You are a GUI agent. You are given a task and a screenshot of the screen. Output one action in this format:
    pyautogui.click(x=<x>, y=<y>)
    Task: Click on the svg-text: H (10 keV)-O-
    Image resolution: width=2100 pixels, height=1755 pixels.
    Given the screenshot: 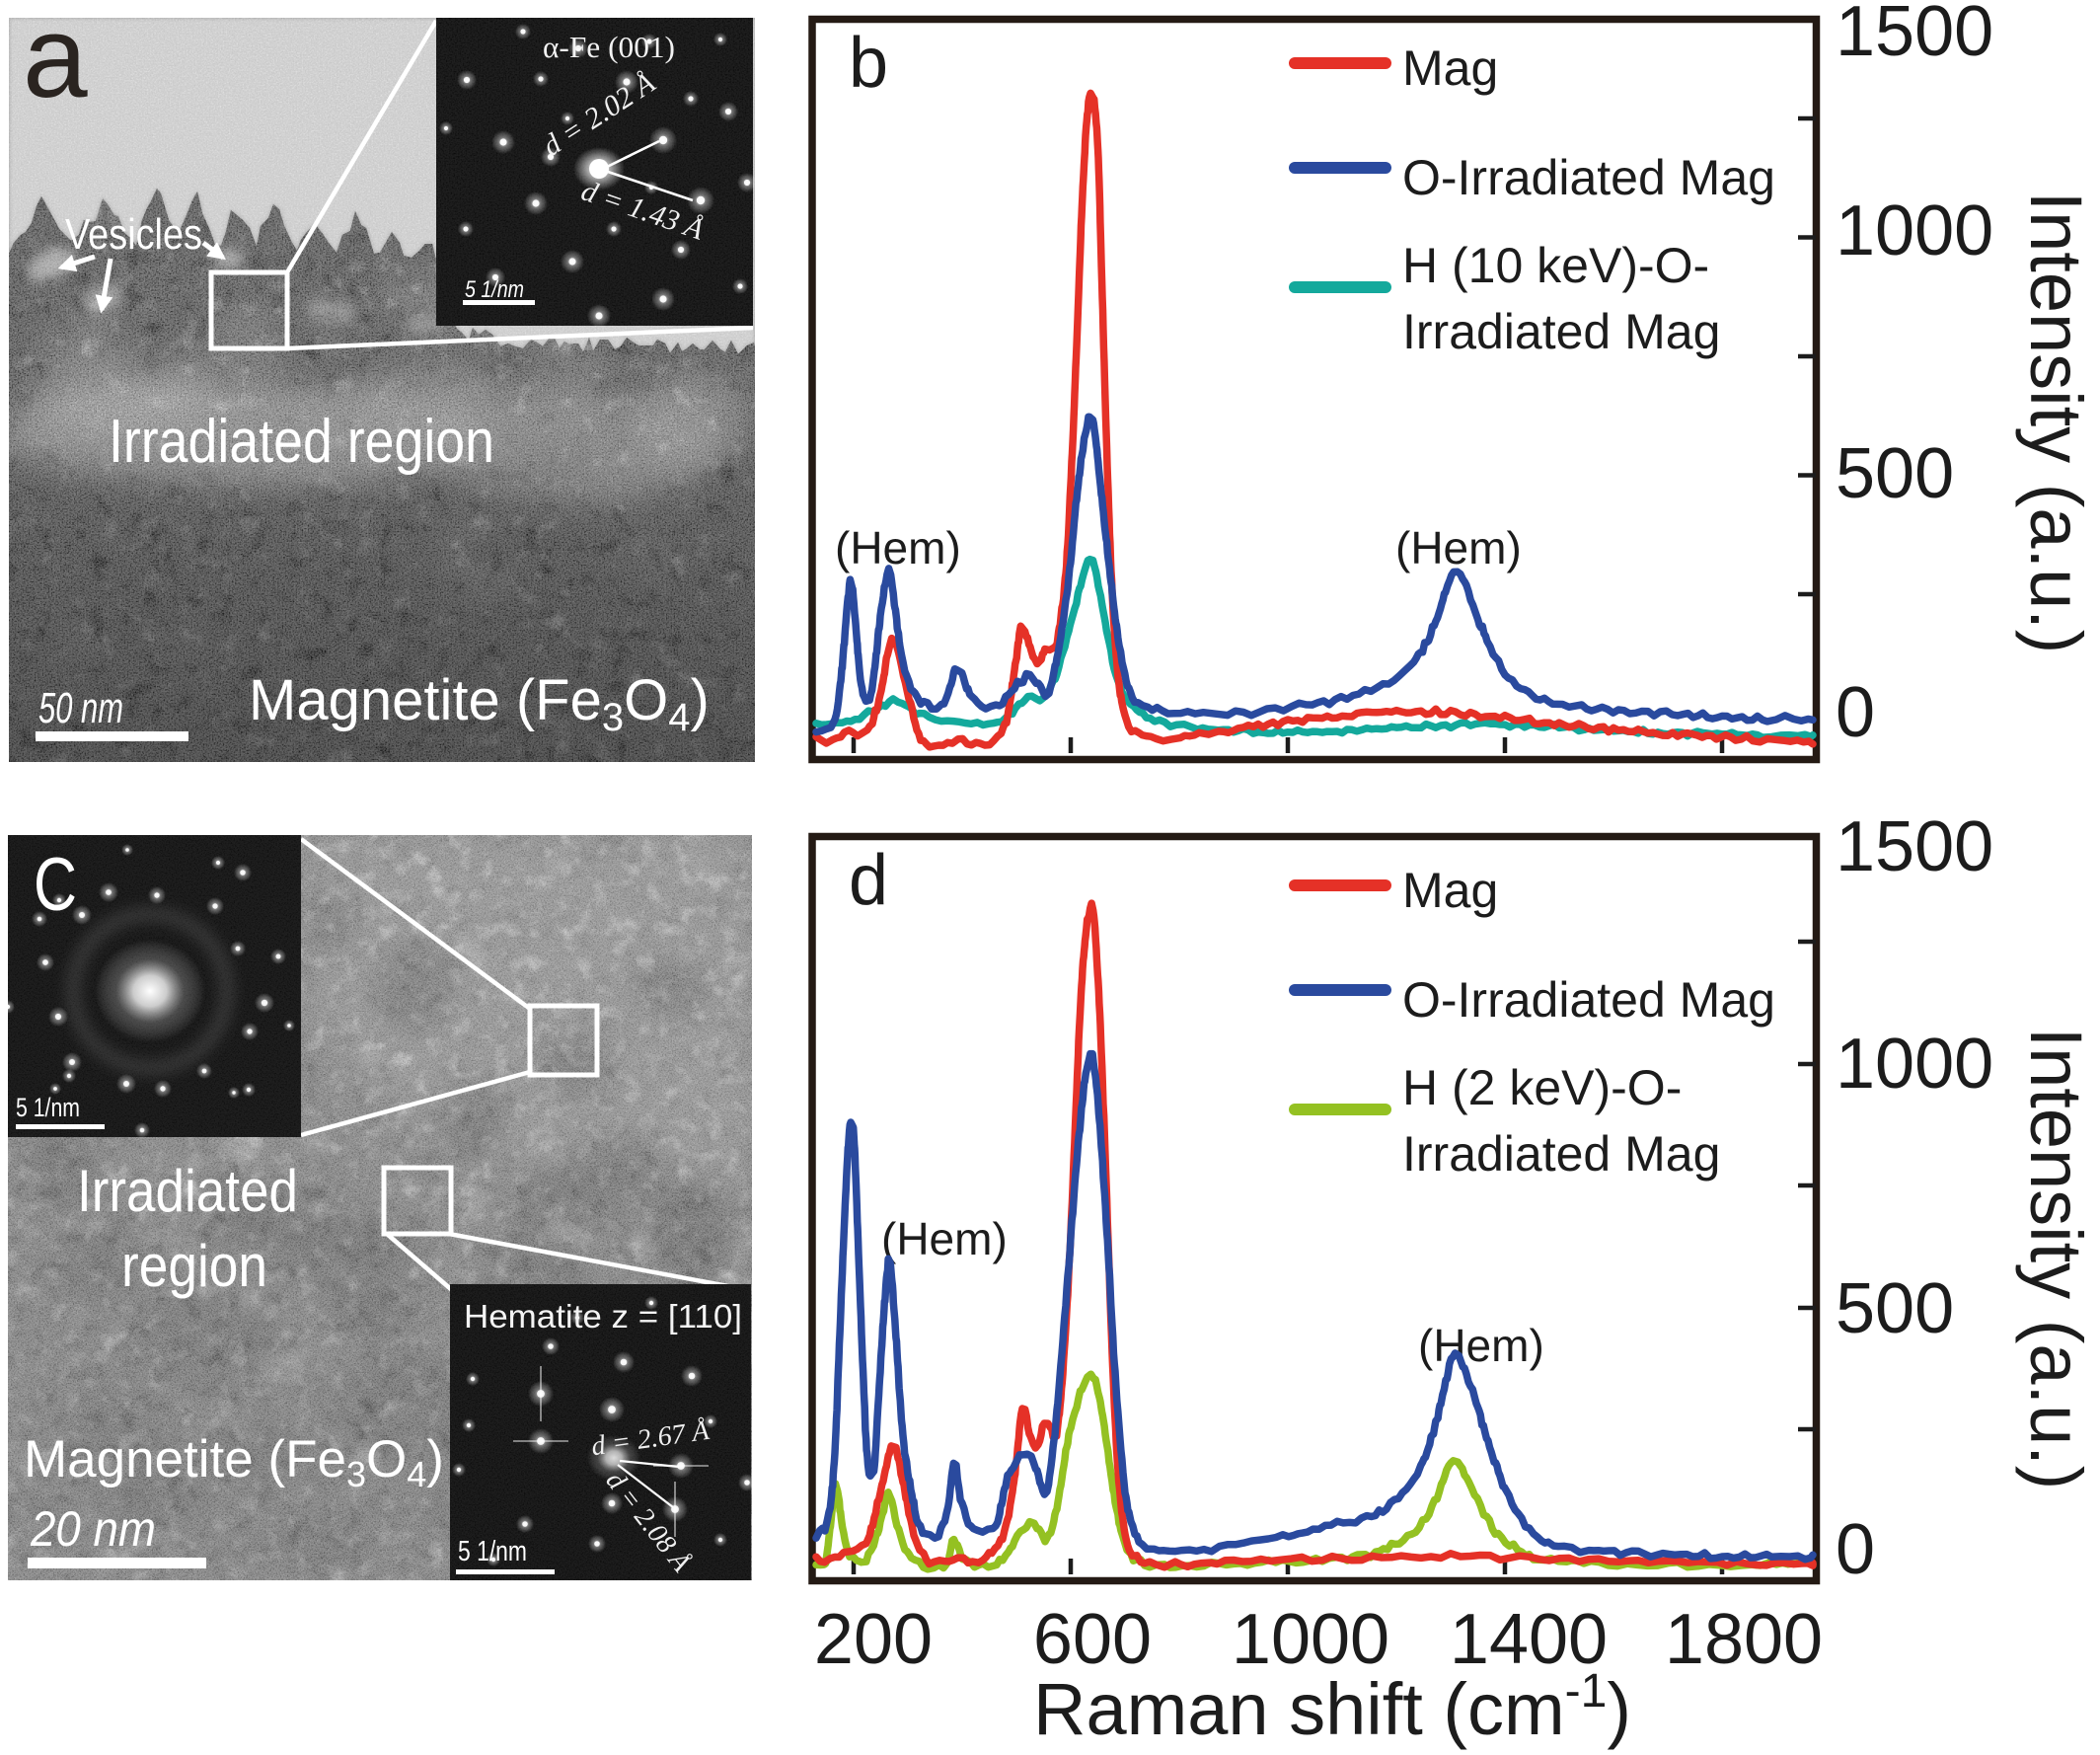 What is the action you would take?
    pyautogui.click(x=1556, y=266)
    